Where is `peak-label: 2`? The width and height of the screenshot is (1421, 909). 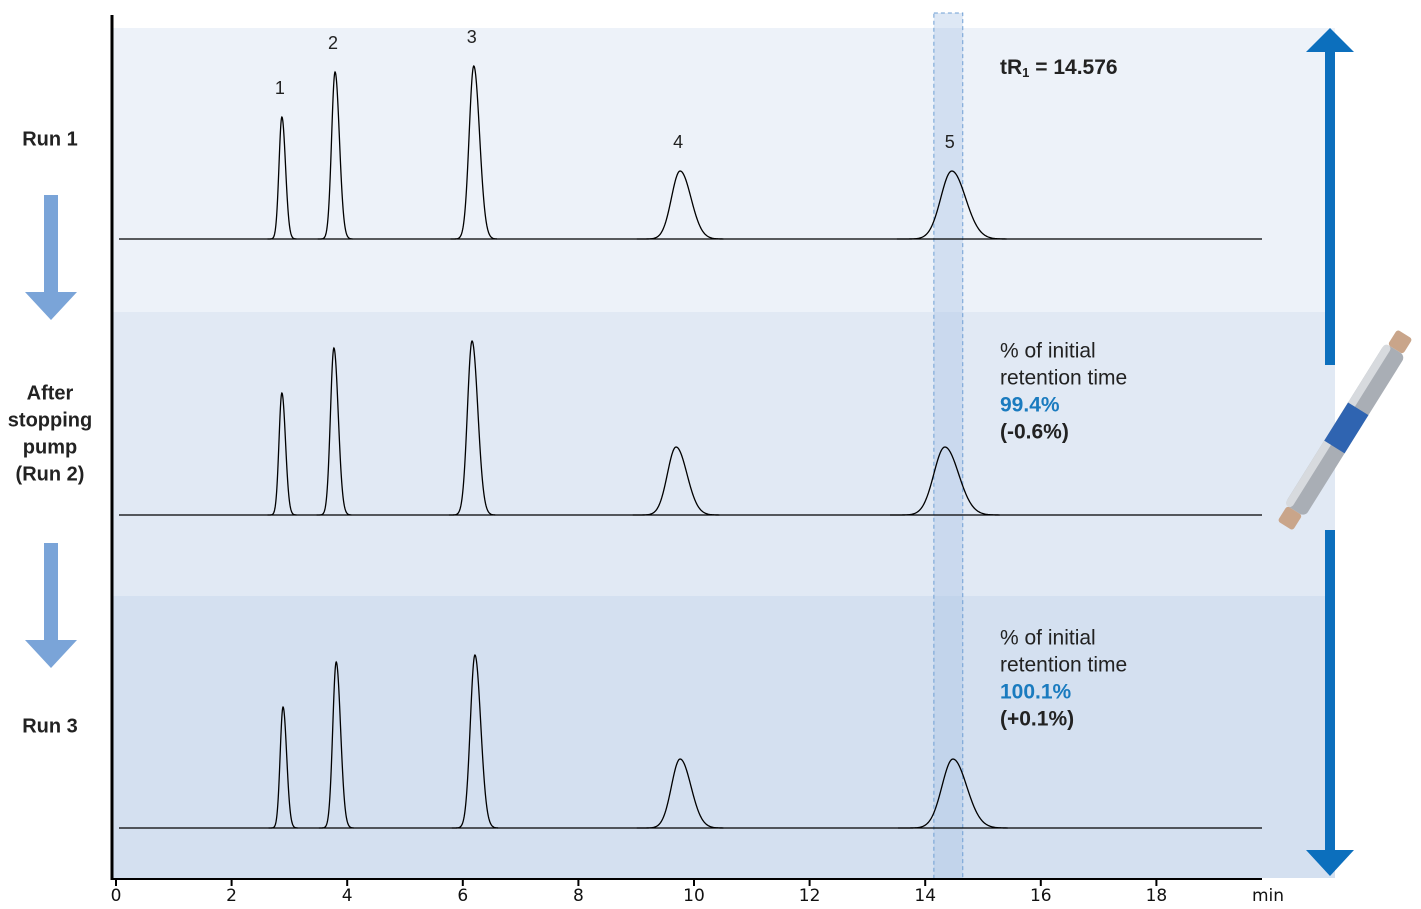
peak-label: 2 is located at coordinates (333, 43).